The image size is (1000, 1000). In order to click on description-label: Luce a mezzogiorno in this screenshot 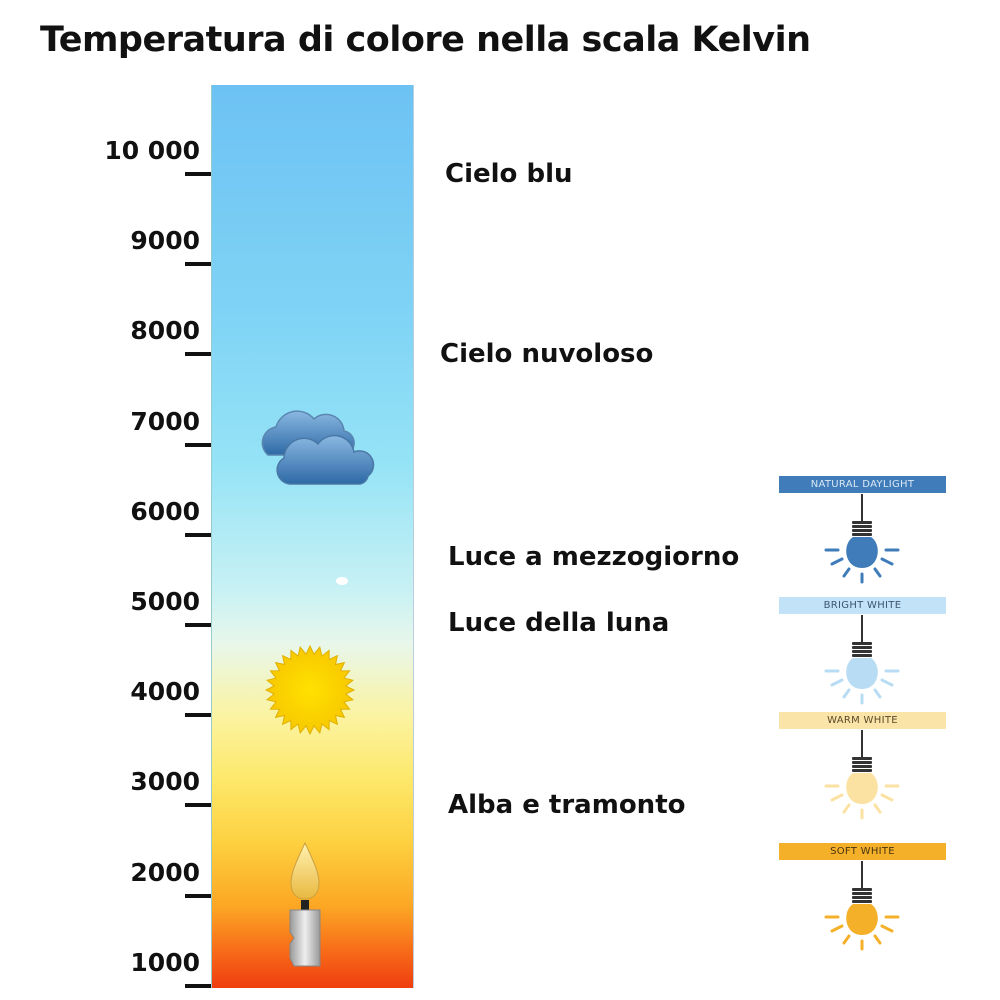, I will do `click(594, 556)`.